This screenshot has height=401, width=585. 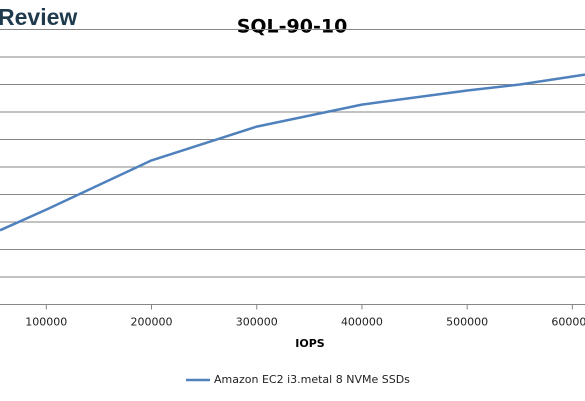 I want to click on x-tick-label: 400000, so click(x=362, y=322).